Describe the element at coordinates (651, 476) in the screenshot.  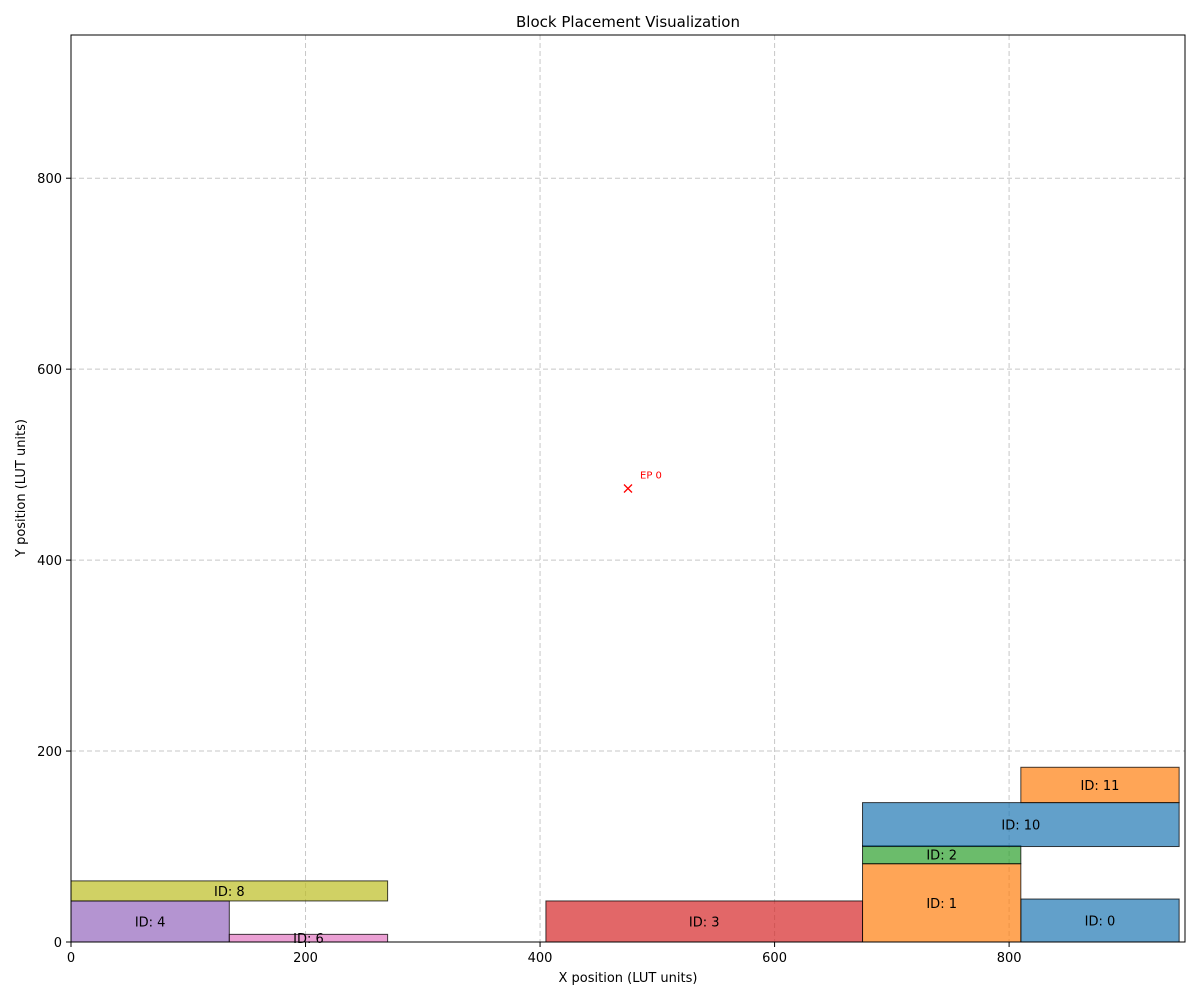
I see `point-label: EP 0` at that location.